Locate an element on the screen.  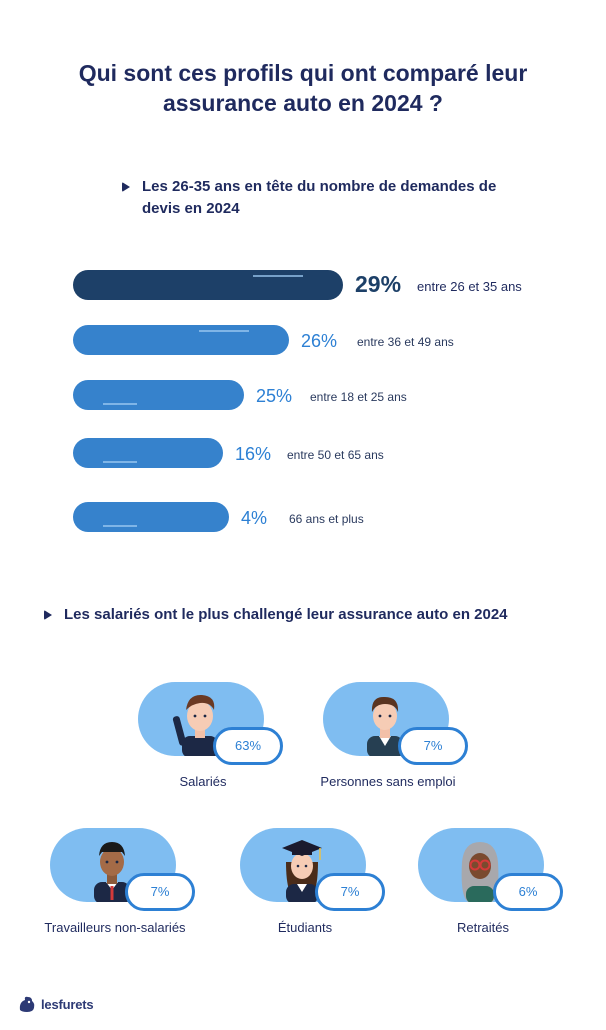
profile-label: Travailleurs non-salariés is located at coordinates (115, 927).